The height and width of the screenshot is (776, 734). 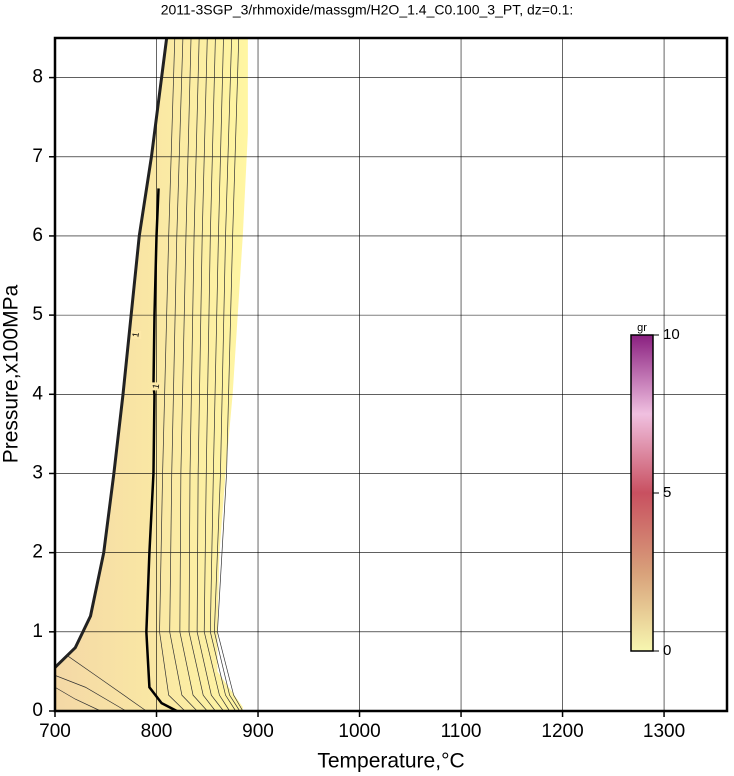 What do you see at coordinates (37, 393) in the screenshot?
I see `y-tick-label: 4` at bounding box center [37, 393].